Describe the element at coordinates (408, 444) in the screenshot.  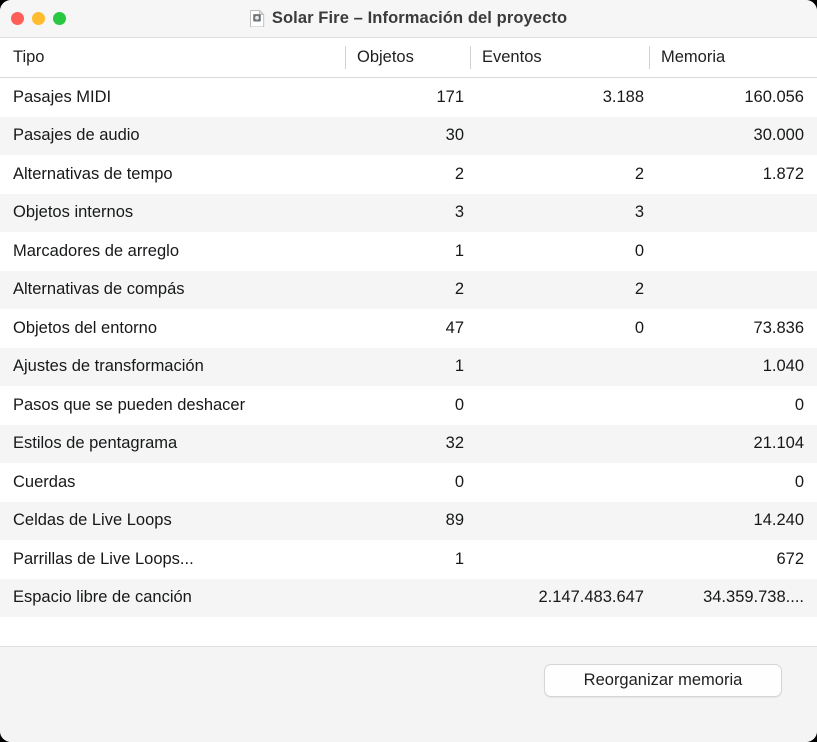
I see `table-row: Estilos de pentagrama 32 21.104` at that location.